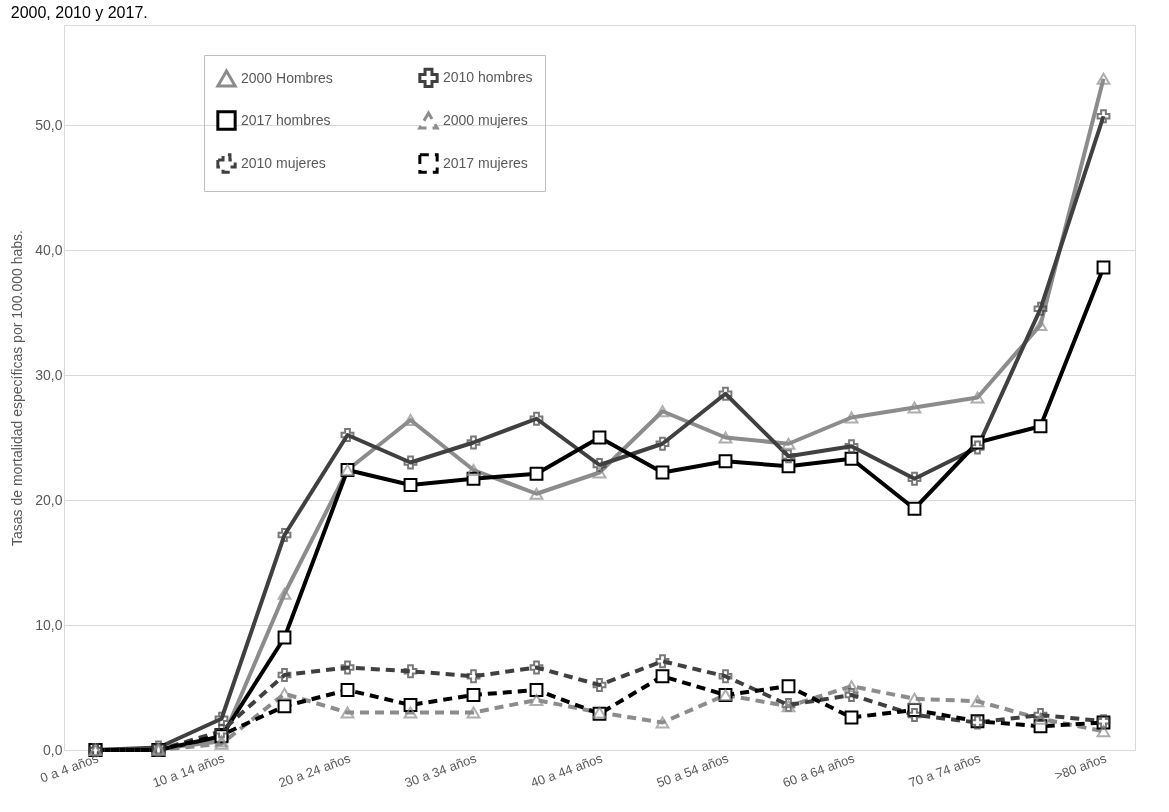 This screenshot has width=1169, height=812. I want to click on legend-label: 2010 mujeres, so click(283, 162).